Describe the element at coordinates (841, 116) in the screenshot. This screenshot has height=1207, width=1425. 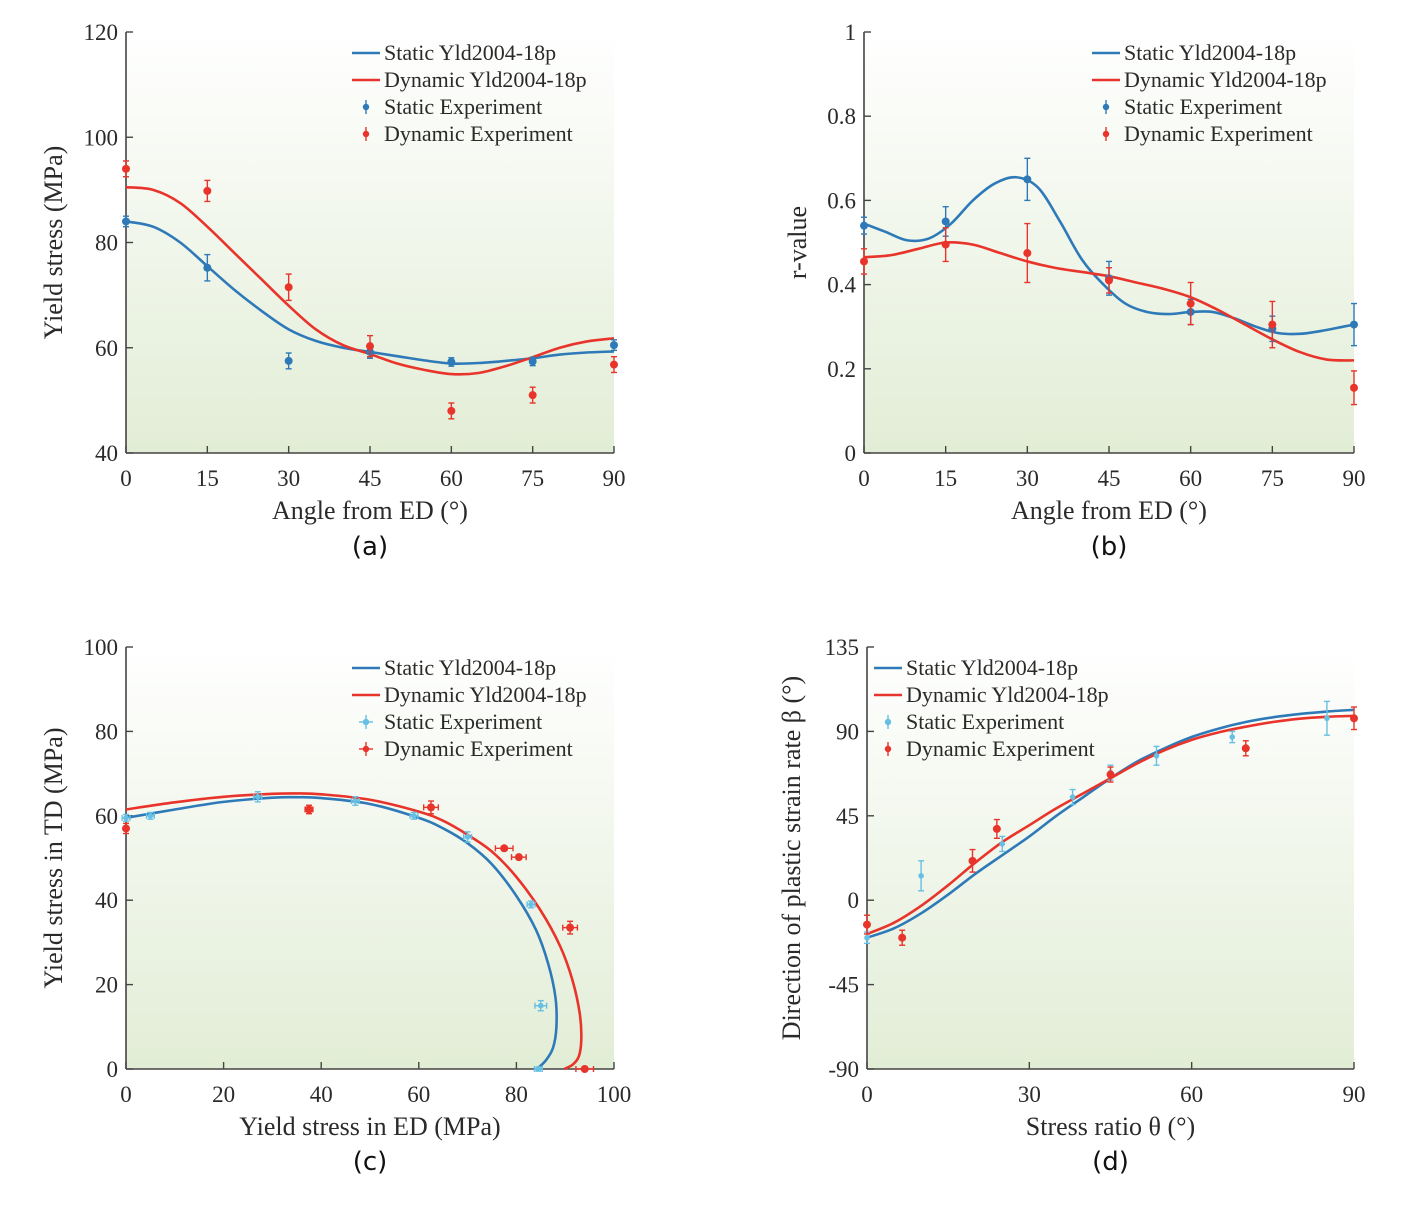
I see `y-tick-label: 0.8` at that location.